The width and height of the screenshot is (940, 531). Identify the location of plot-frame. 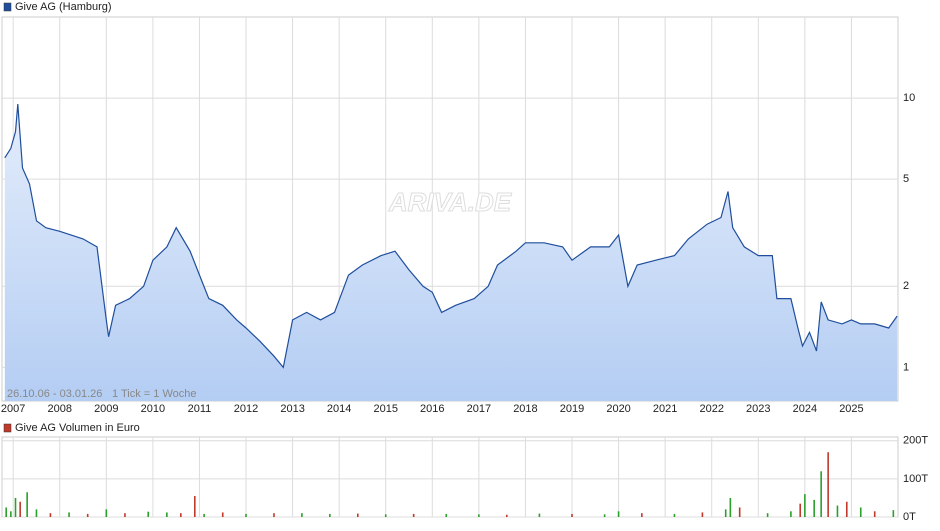
(450, 477).